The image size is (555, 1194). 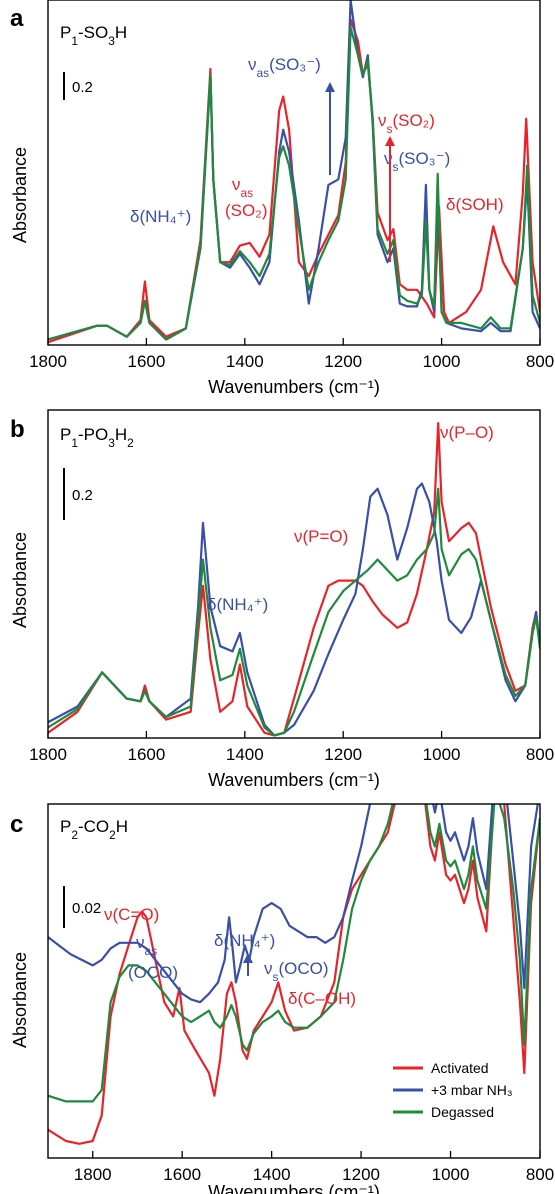 I want to click on band-annotation: νas(SO₃⁻), so click(x=284, y=67).